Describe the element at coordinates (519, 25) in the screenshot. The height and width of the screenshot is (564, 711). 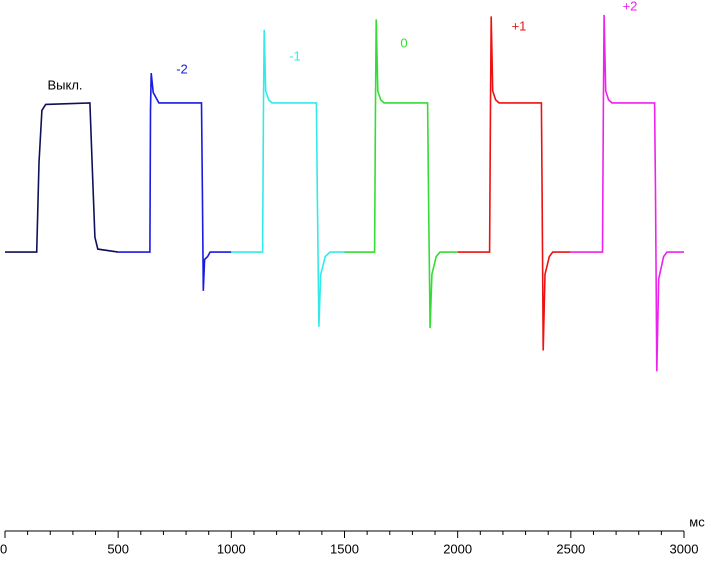
I see `series-label: +1` at that location.